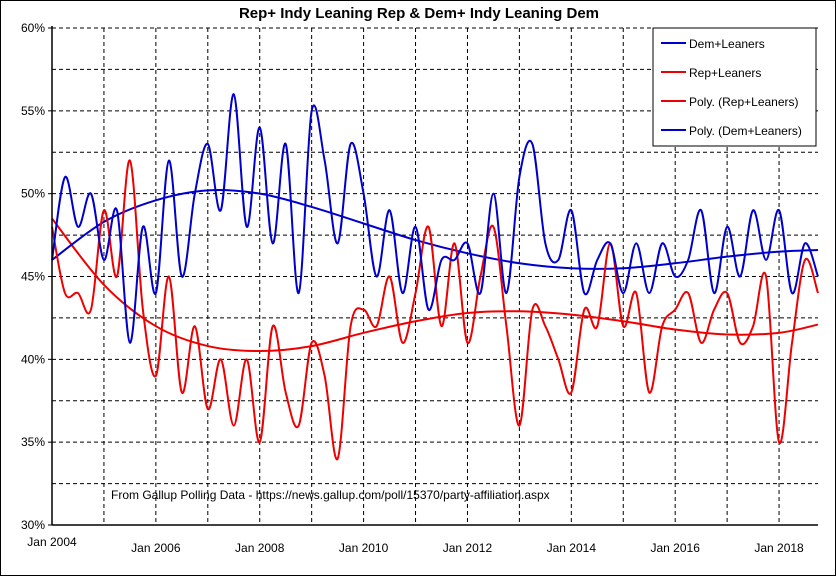 This screenshot has width=836, height=577. I want to click on y-tick-label: 40%, so click(33, 359).